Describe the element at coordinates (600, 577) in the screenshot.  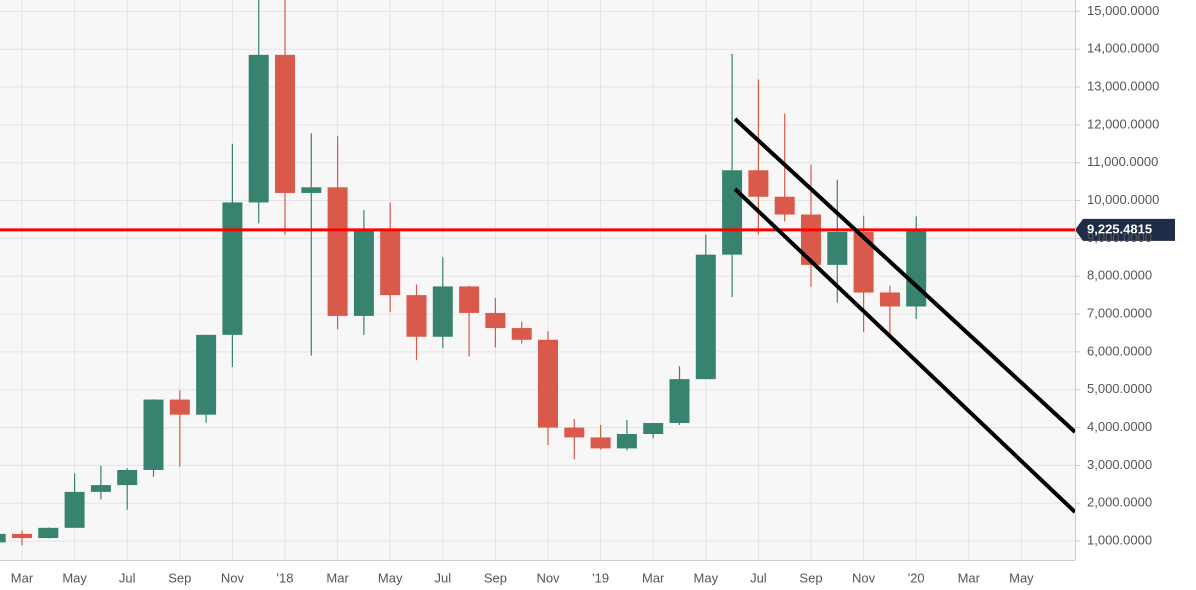
I see `x-tick-label: '19` at that location.